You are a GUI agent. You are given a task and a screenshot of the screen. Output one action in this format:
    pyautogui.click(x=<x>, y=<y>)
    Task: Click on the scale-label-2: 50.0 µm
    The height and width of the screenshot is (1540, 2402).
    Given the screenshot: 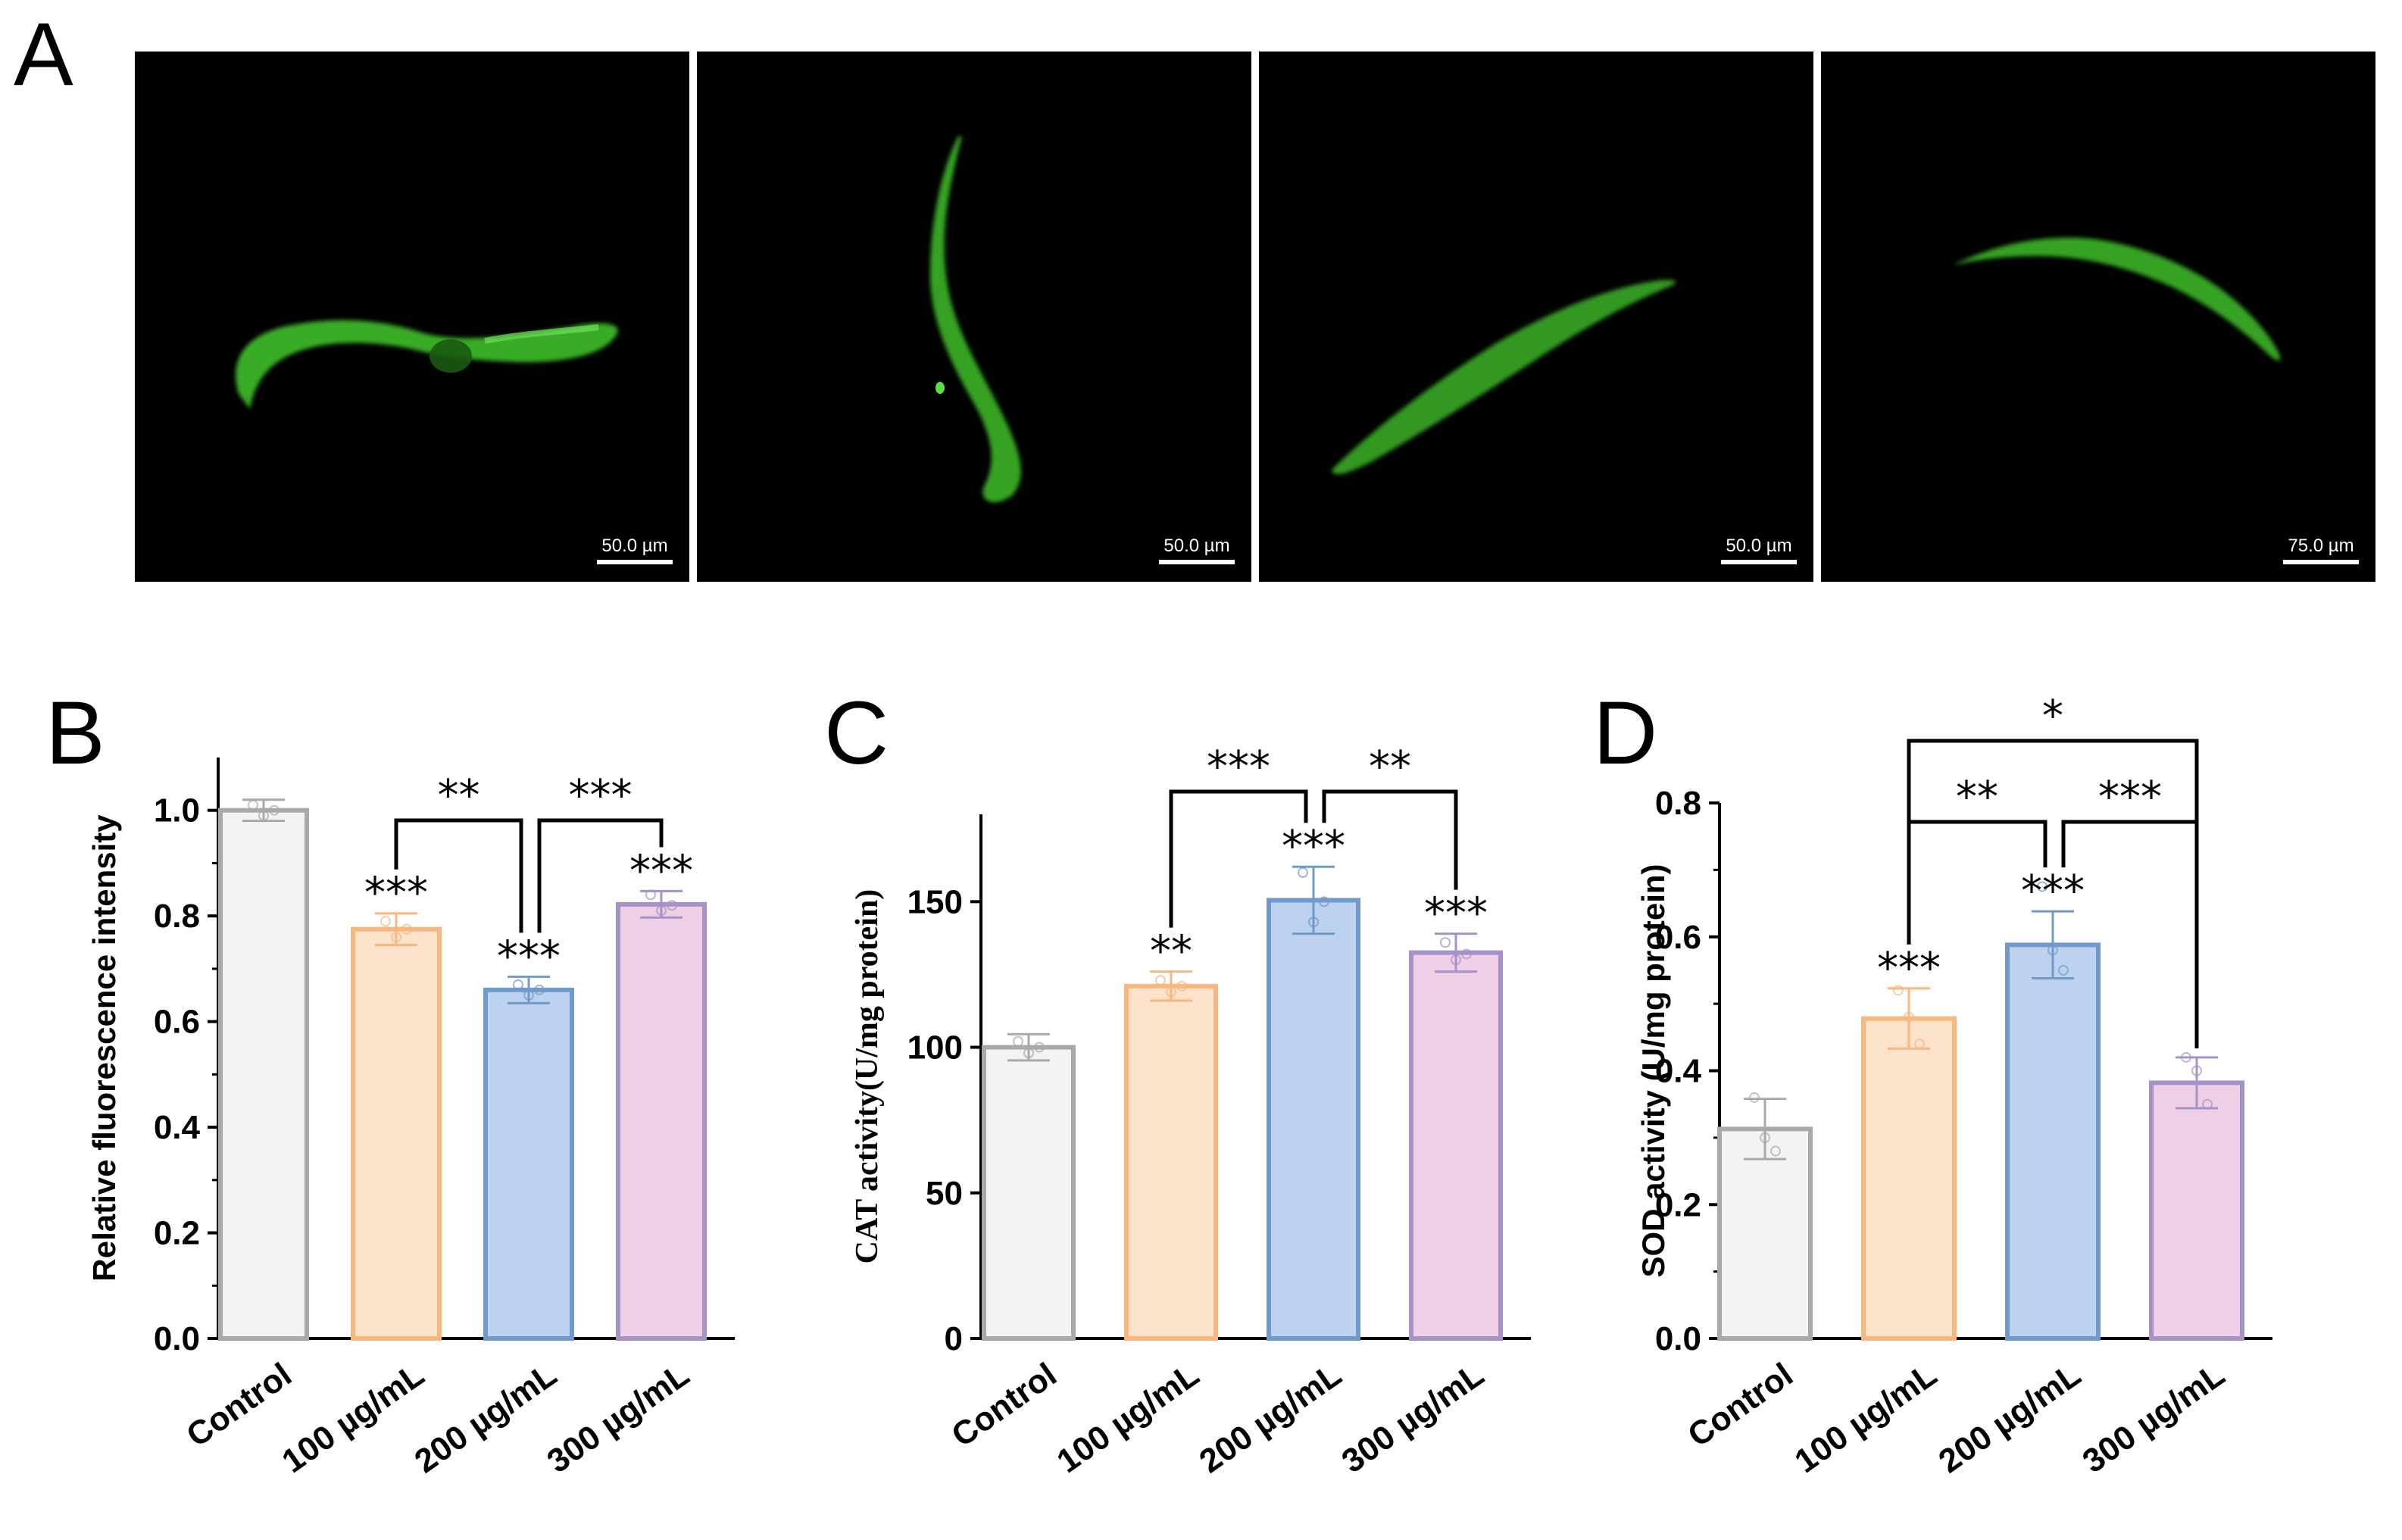 What is the action you would take?
    pyautogui.click(x=1196, y=546)
    